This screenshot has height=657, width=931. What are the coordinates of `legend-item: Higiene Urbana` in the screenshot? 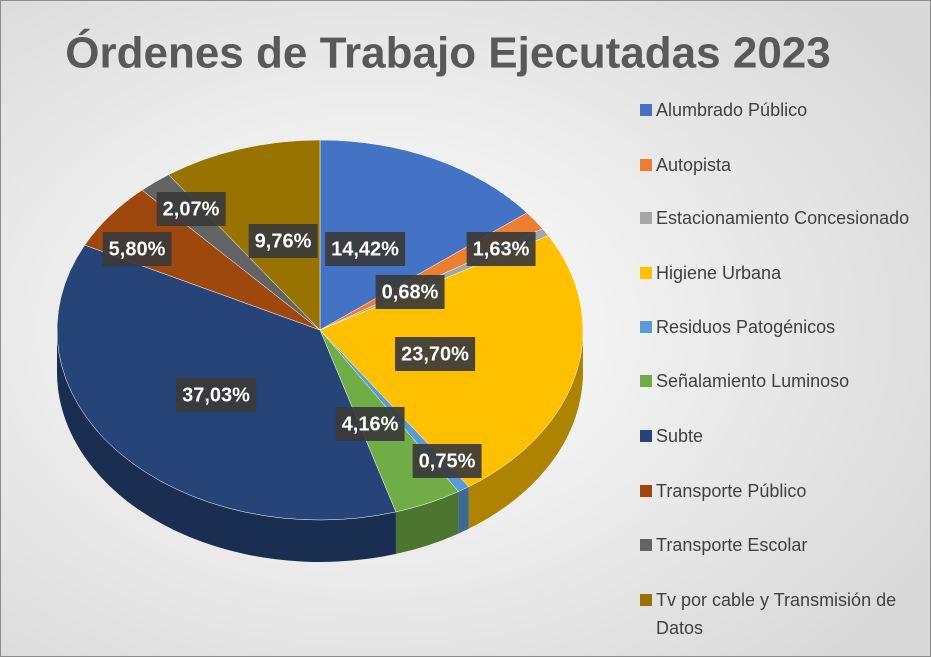 It's located at (782, 273).